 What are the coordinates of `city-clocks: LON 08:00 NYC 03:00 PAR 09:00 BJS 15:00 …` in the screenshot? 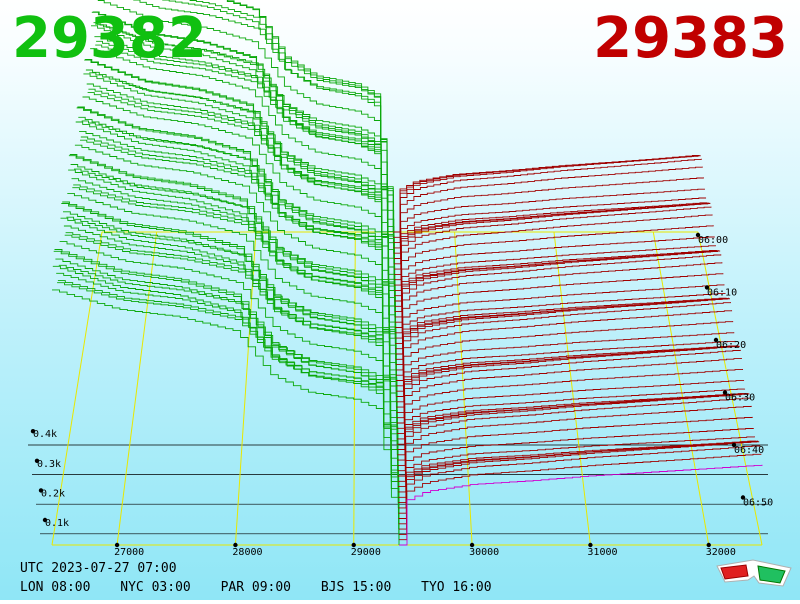 It's located at (267, 587).